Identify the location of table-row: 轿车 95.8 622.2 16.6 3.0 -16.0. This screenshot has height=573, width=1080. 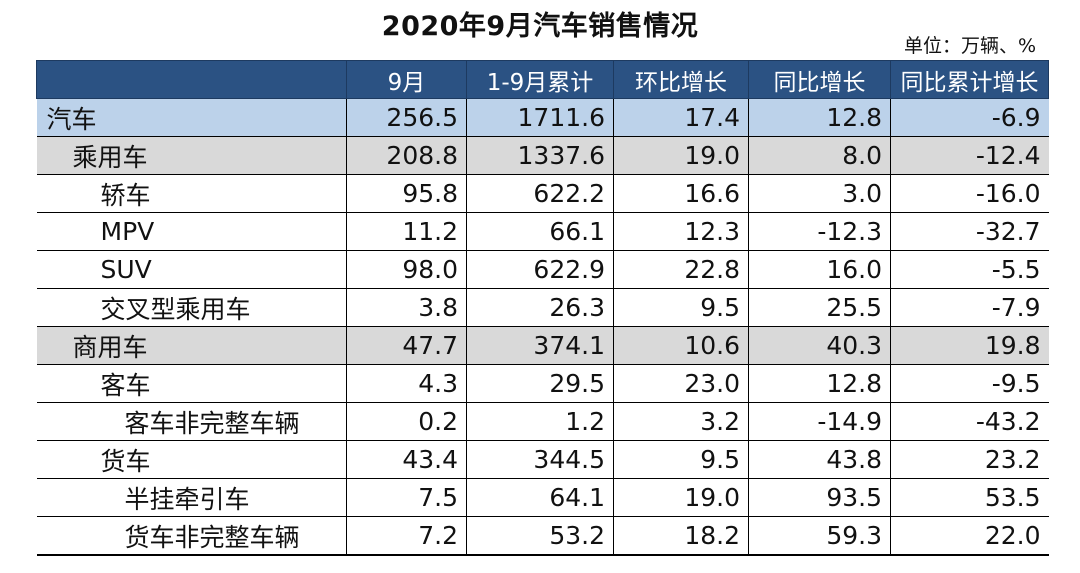
(542, 193).